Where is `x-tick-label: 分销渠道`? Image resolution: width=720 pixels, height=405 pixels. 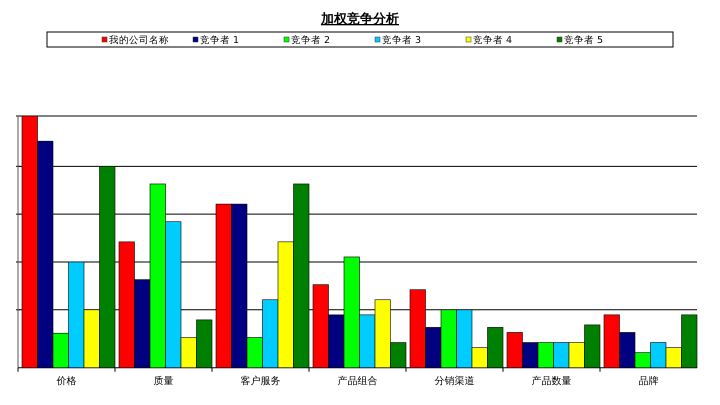 x-tick-label: 分销渠道 is located at coordinates (454, 381).